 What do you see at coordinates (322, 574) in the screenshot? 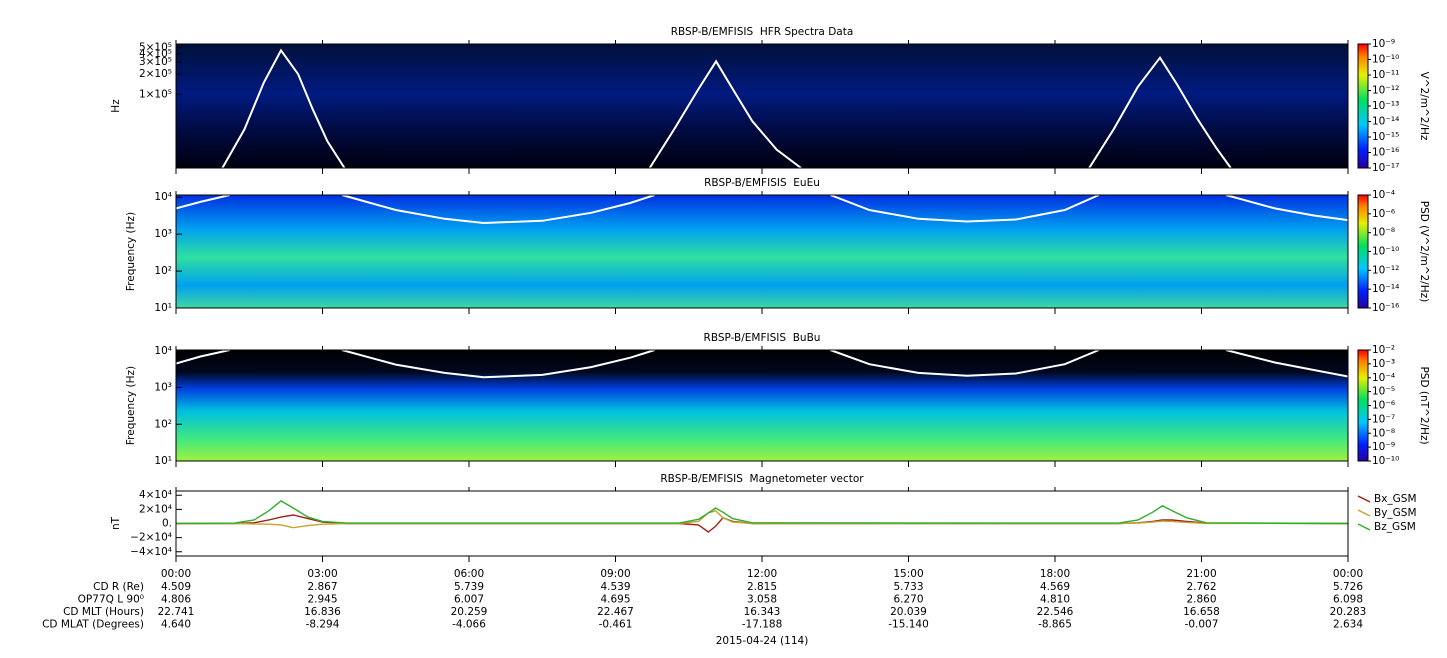
I see `x-tick-label: 03:00` at bounding box center [322, 574].